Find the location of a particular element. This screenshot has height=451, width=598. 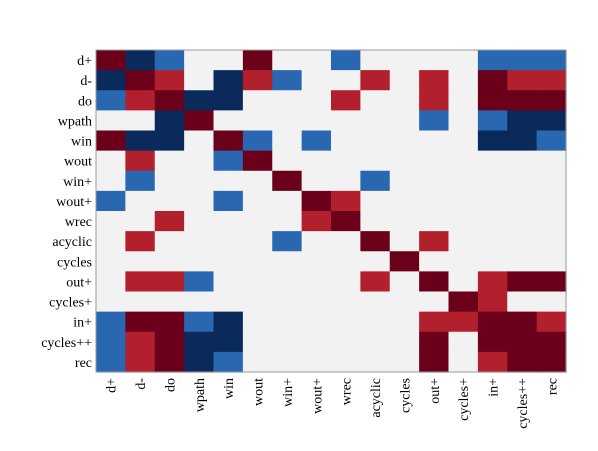

heatmap-cell-d--cycles is located at coordinates (404, 80).